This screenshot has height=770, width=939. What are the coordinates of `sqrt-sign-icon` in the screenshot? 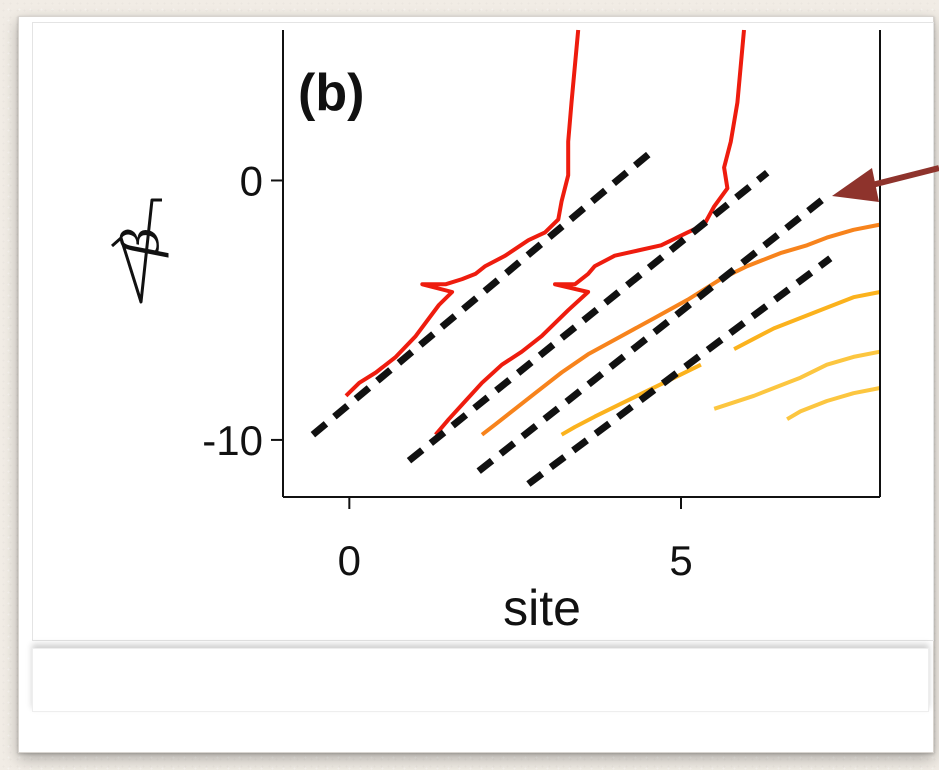 It's located at (136, 251).